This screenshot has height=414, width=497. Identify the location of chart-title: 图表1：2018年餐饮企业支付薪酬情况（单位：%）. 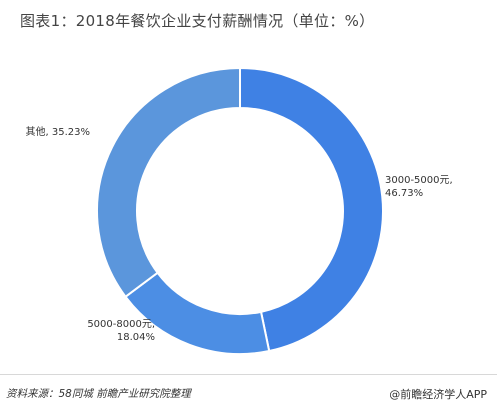
(197, 21).